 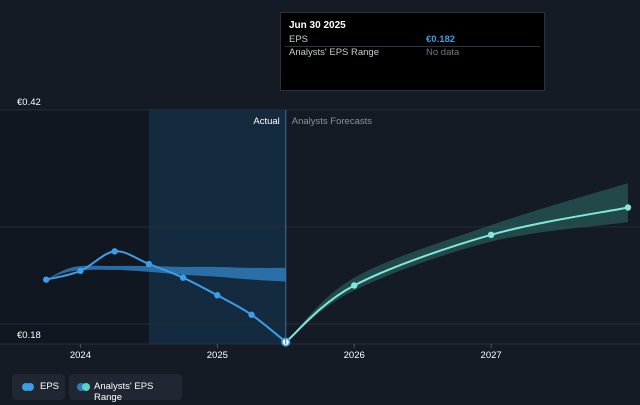 I want to click on tooltip-range-label: Analysts' EPS Range, so click(x=334, y=52).